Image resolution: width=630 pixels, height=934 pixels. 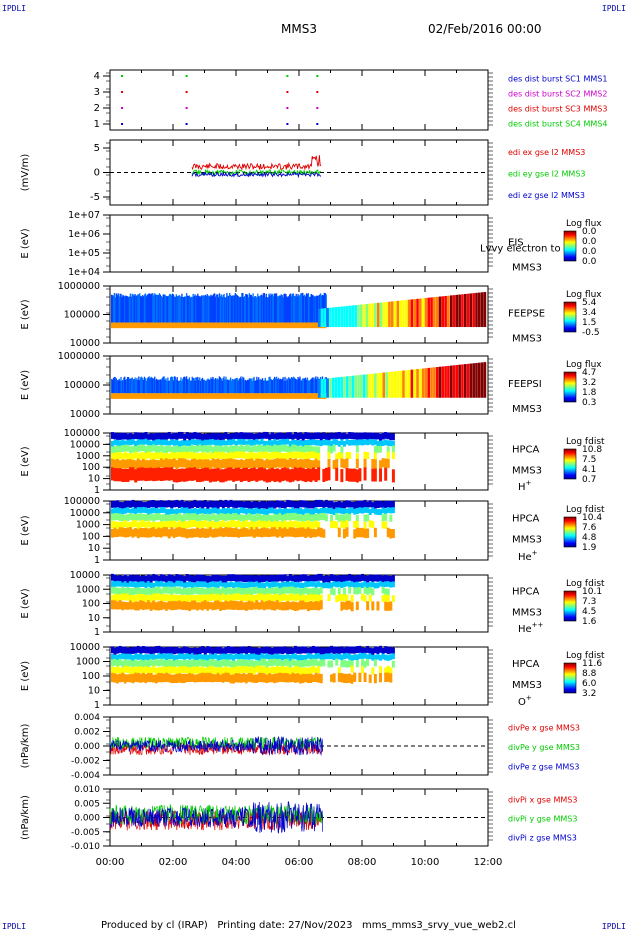 I want to click on panel-hpca_he-ylabel: E (eV), so click(x=25, y=530).